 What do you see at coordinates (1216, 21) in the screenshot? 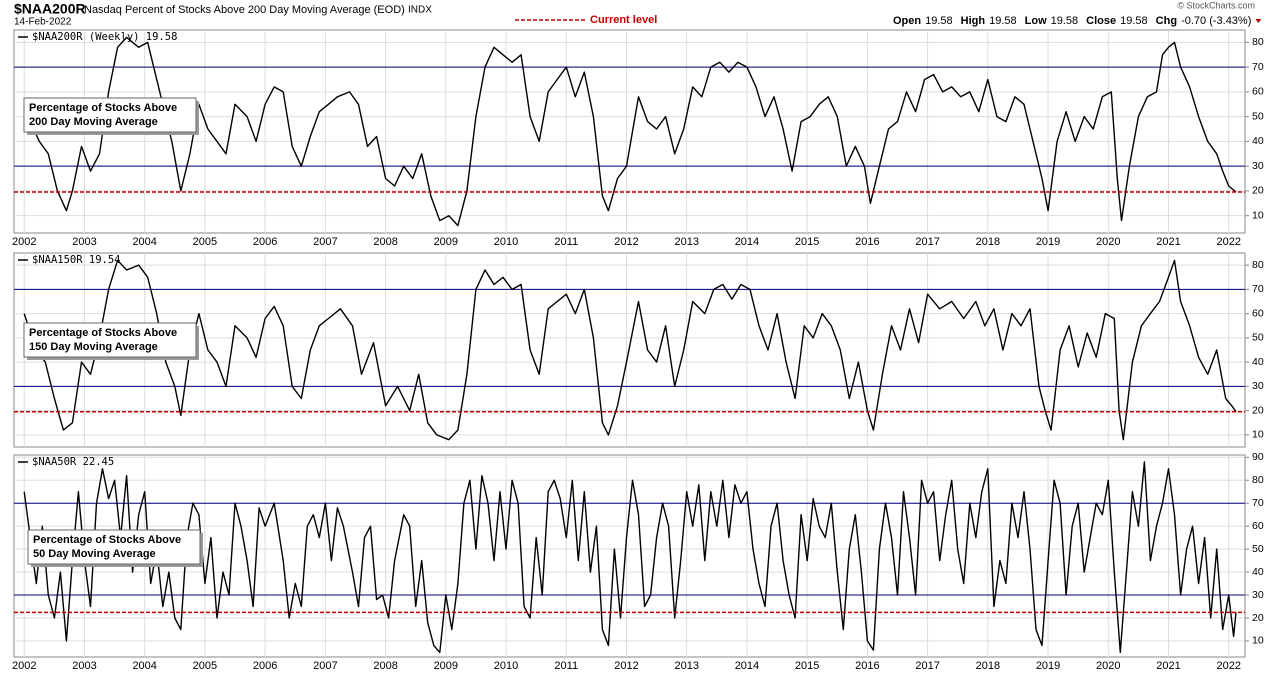
I see `quote-value: -0.70 (-3.43%)` at bounding box center [1216, 21].